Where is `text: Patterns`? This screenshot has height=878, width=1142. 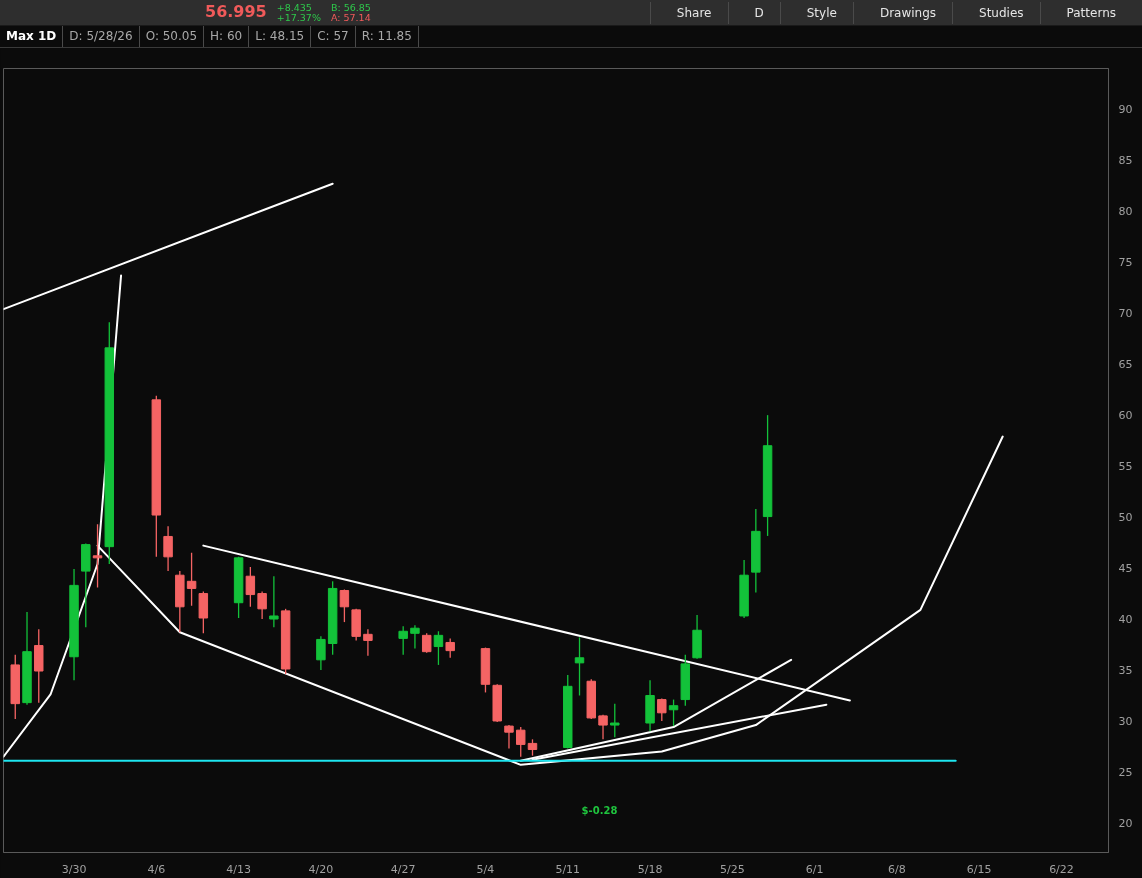
text: Patterns is located at coordinates (1085, 12).